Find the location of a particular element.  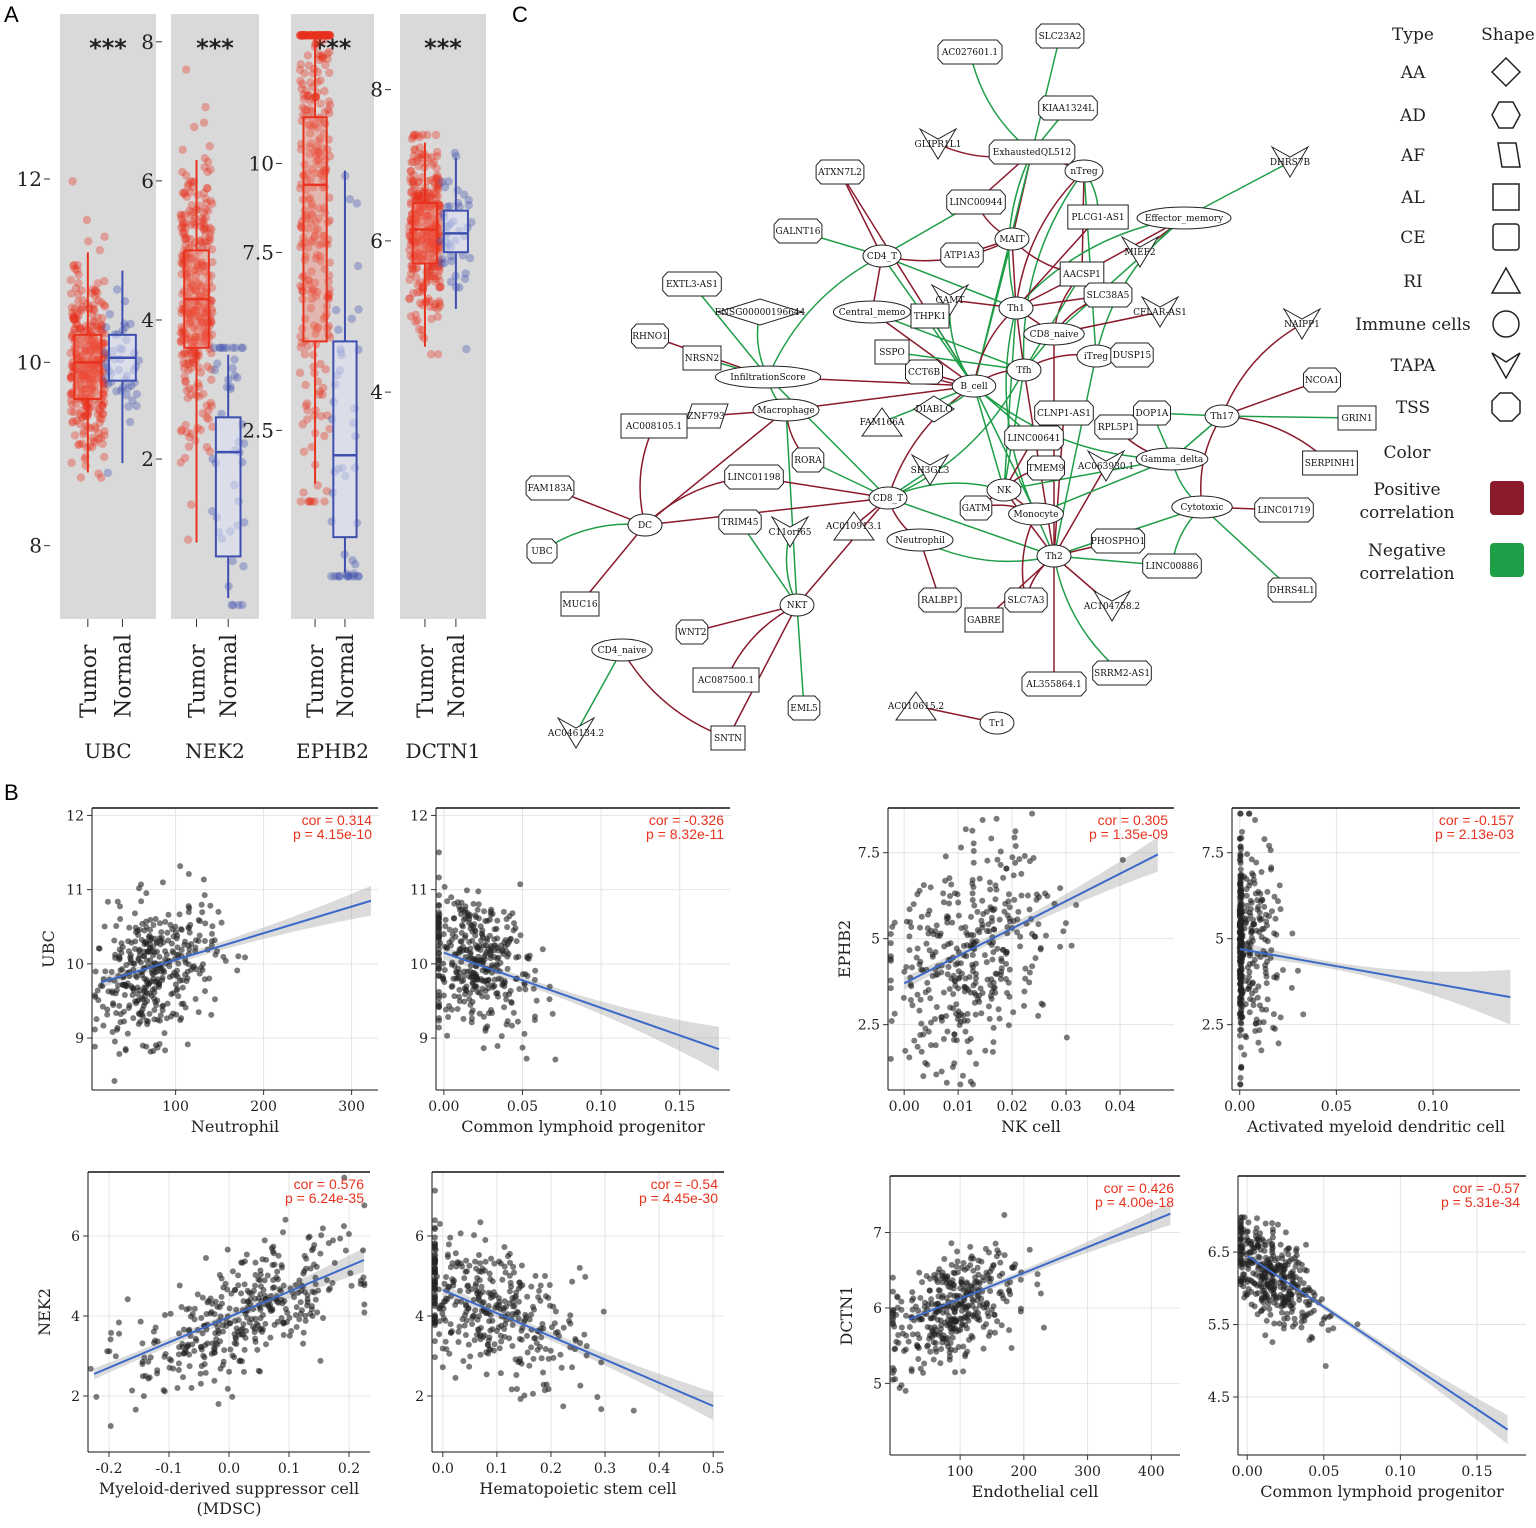

y-tick-label: 4 is located at coordinates (147, 320).